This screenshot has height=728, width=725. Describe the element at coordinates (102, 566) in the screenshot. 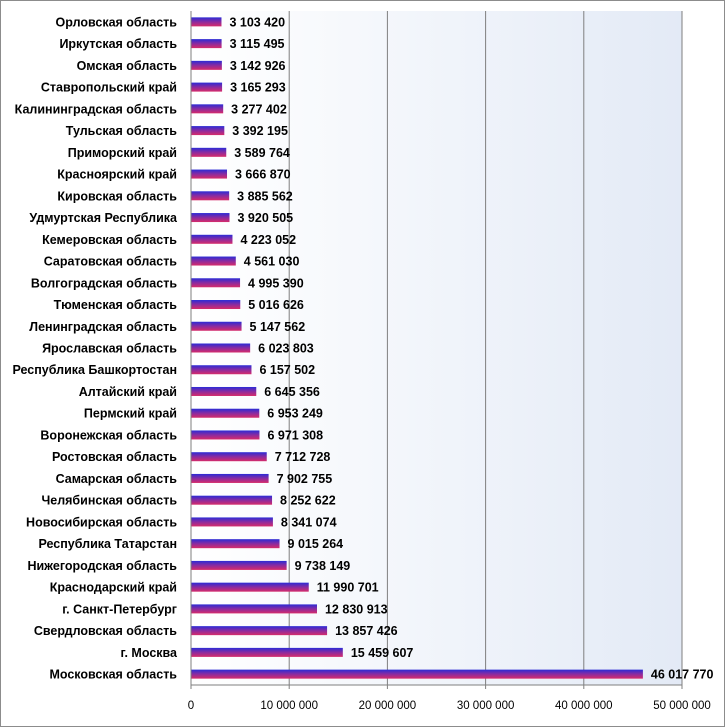

I see `category-label: Нижегородская область` at that location.